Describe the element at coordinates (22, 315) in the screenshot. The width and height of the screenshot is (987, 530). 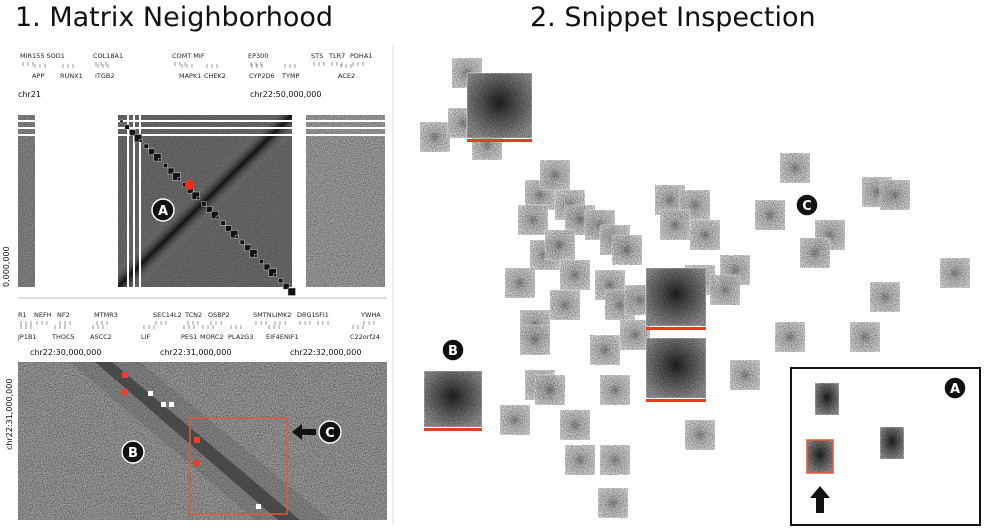
I see `gene-label: R1` at that location.